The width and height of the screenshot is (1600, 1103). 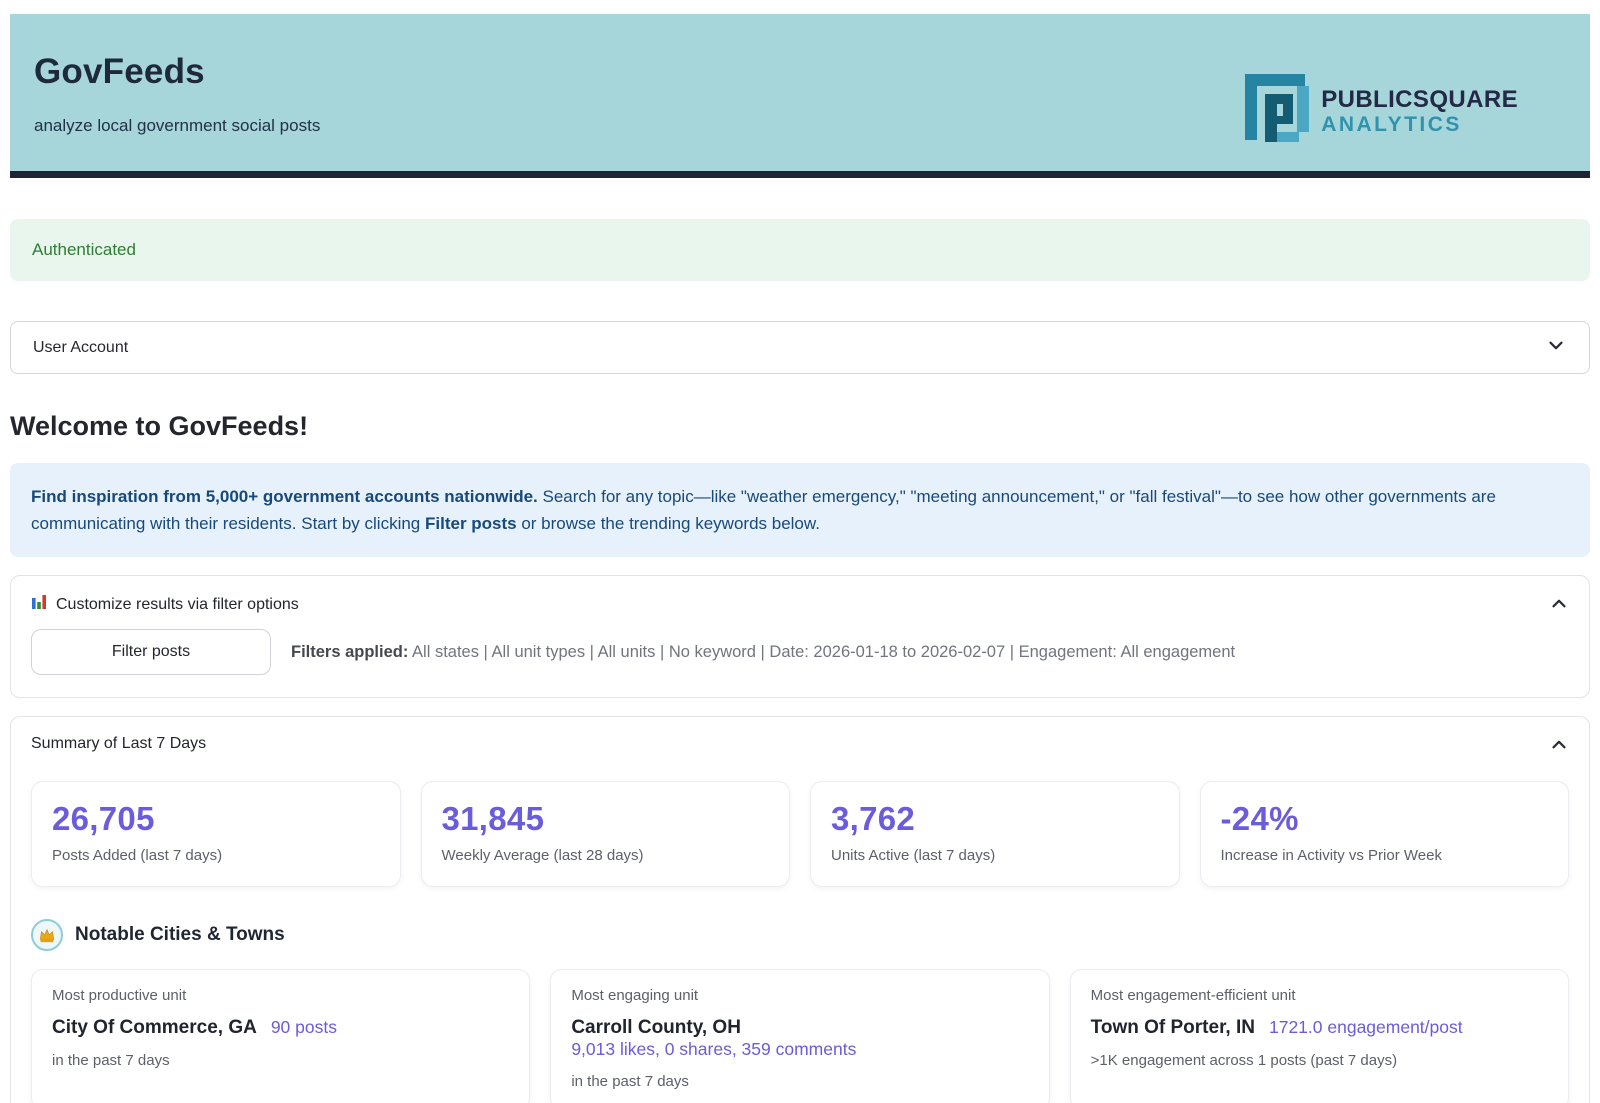 I want to click on logo-brand-name: PUBLICSQUARE, so click(x=1419, y=99).